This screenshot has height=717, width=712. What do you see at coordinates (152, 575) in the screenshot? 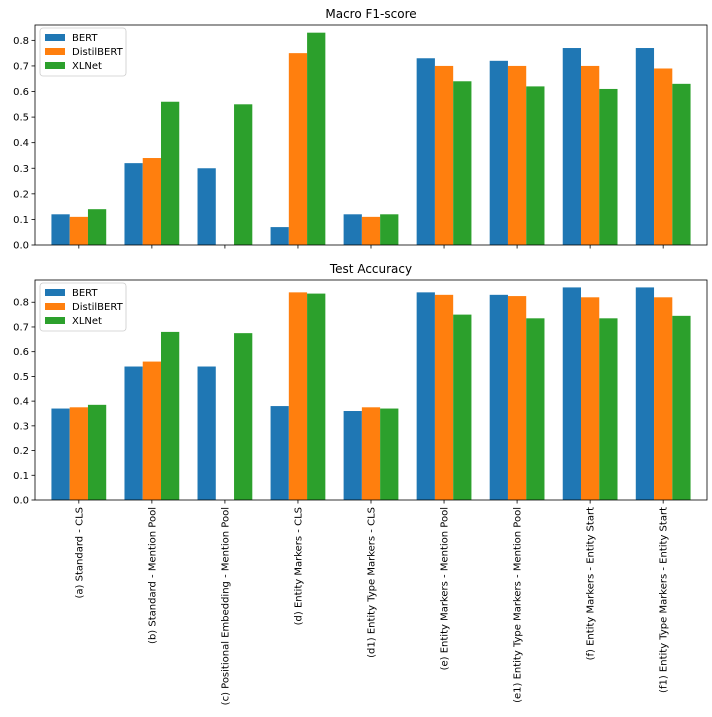
I see `x-tick-label: (b) Standard - Mention Pool` at bounding box center [152, 575].